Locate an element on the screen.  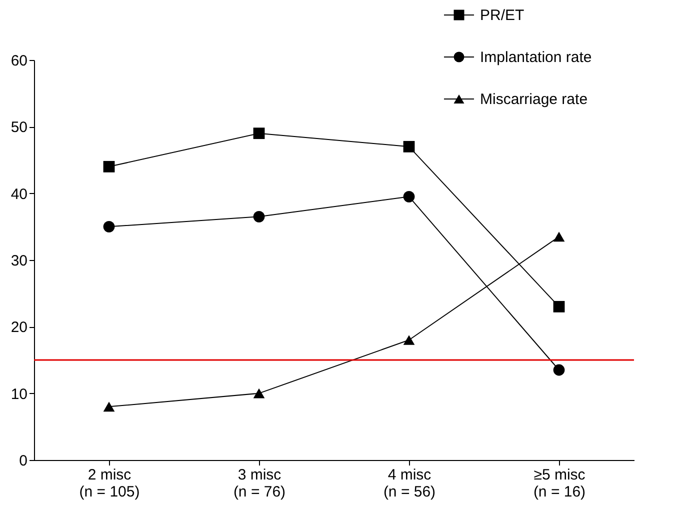
x-tick-label: 4 misc (n = 56) is located at coordinates (409, 483).